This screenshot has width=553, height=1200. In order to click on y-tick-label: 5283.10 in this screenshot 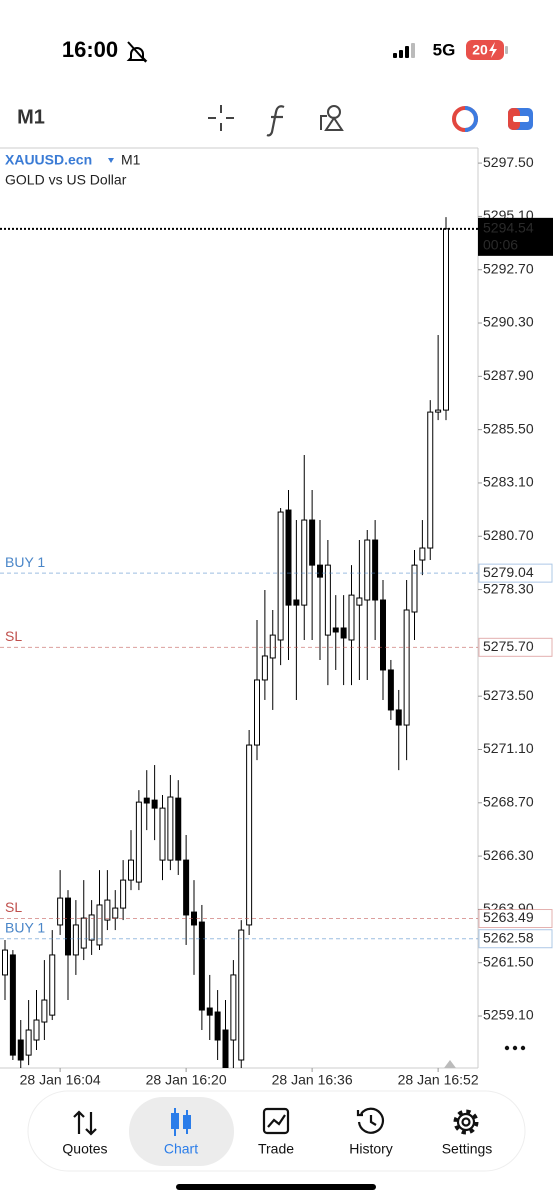, I will do `click(508, 482)`.